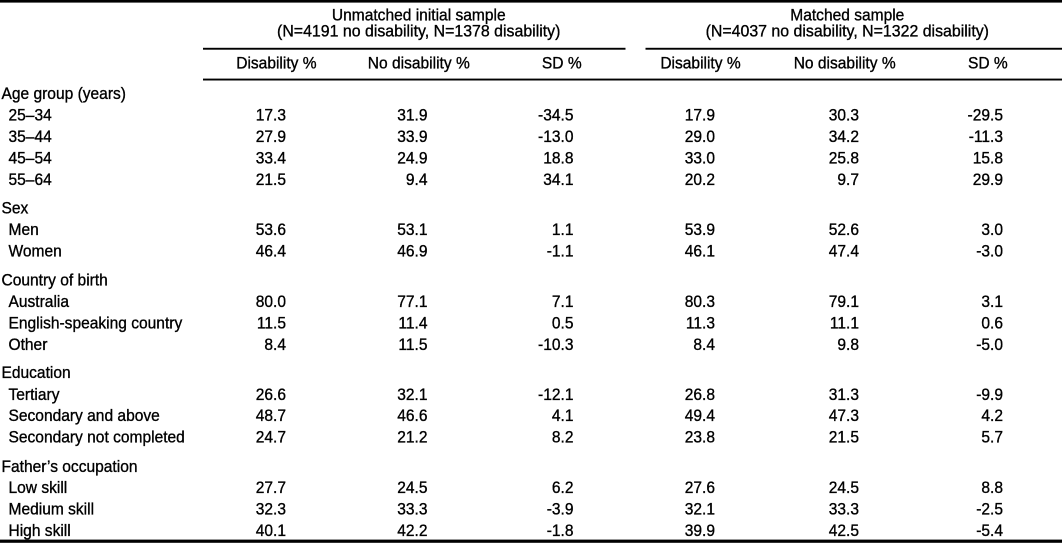  Describe the element at coordinates (848, 344) in the screenshot. I see `svg-text: 9.8` at that location.